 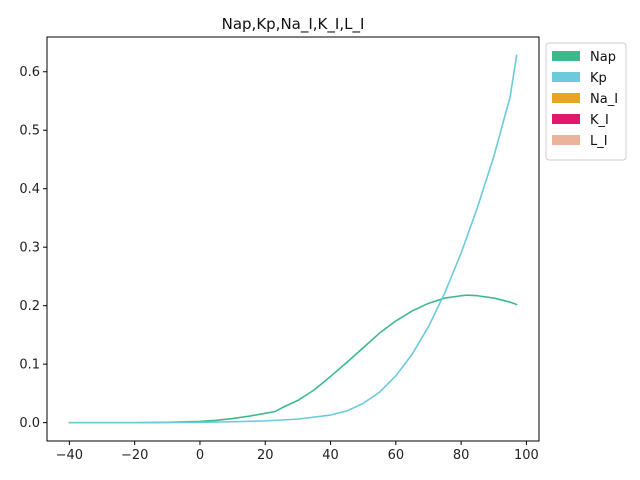 I want to click on legend-swatch-l-i, so click(x=566, y=140).